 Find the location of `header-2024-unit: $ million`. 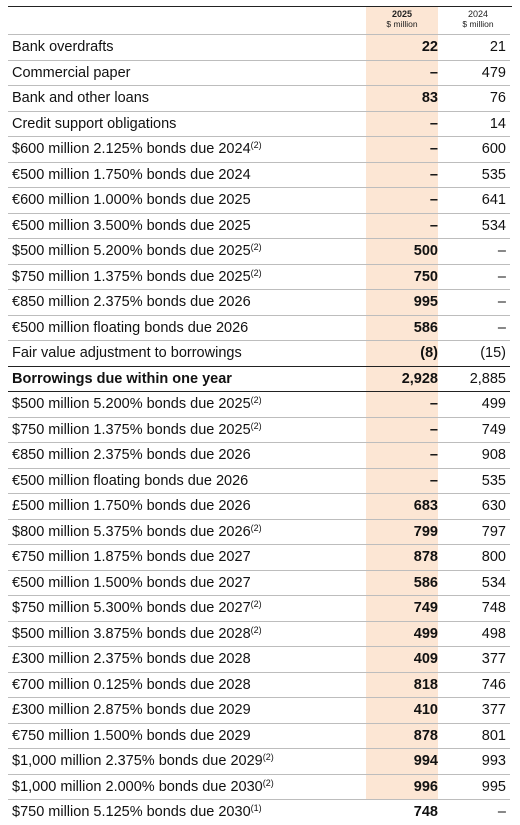

header-2024-unit: $ million is located at coordinates (478, 24).